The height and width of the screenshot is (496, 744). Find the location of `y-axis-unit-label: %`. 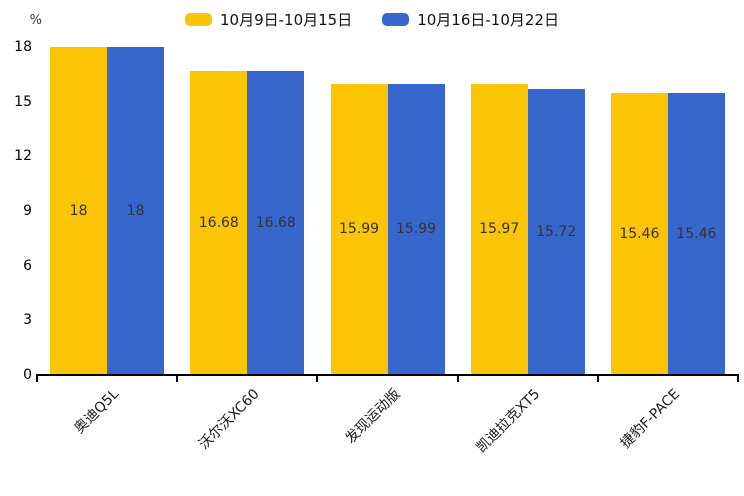

y-axis-unit-label: % is located at coordinates (35, 20).